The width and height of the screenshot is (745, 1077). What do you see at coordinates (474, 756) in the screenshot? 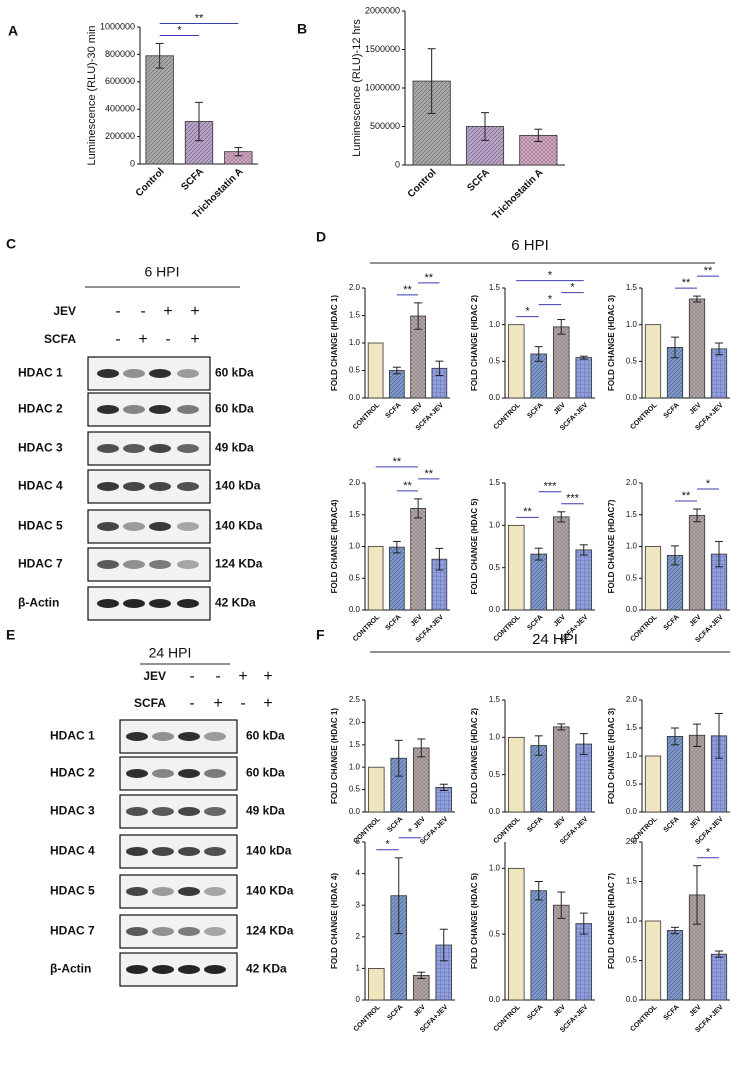
I see `y-axis-label: FOLD CHANGE (HDAC 2)` at bounding box center [474, 756].